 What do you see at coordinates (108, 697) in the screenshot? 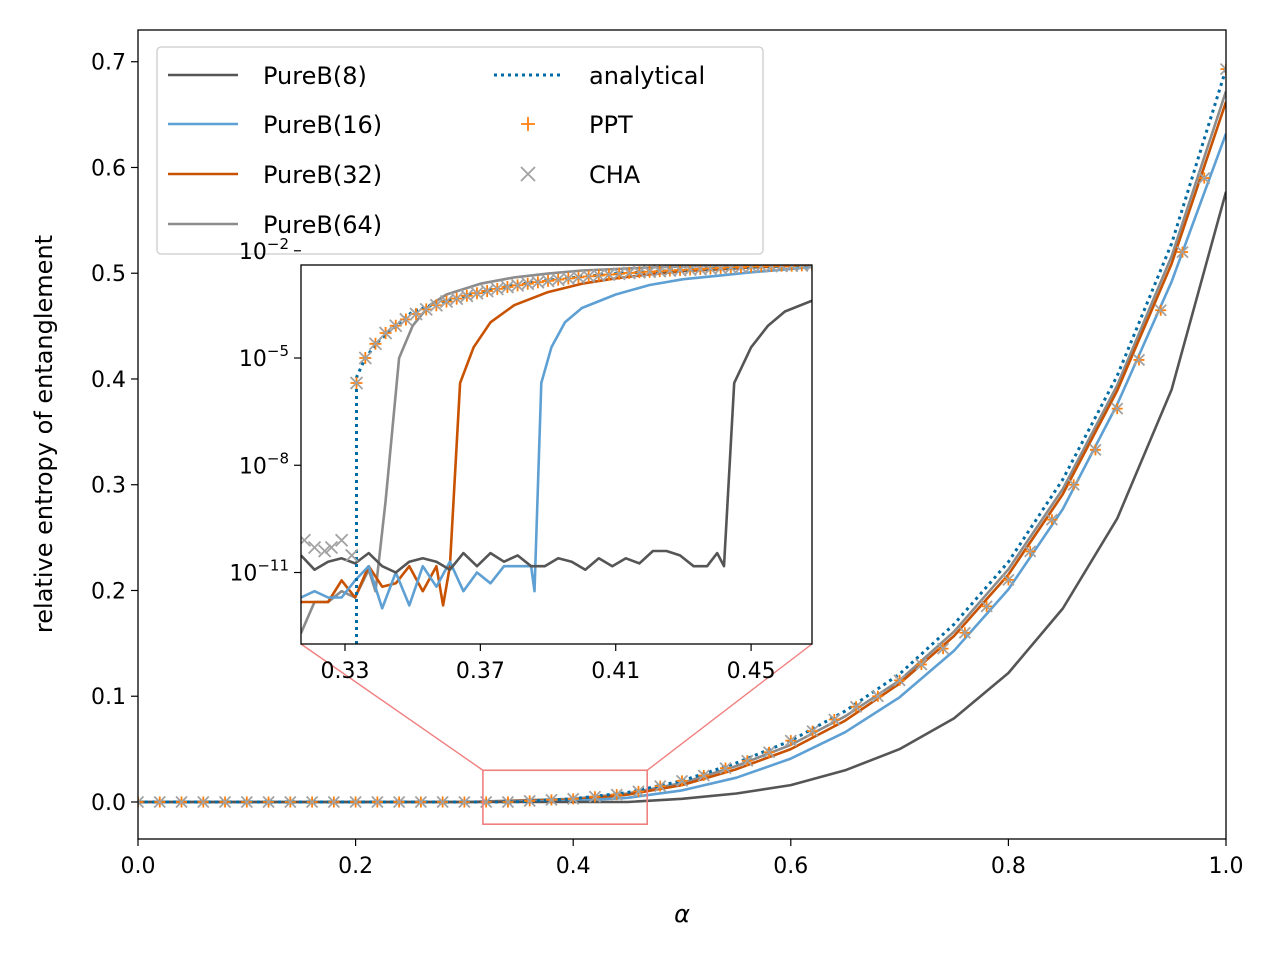
I see `main-y-tick-label: 0.1` at bounding box center [108, 697].